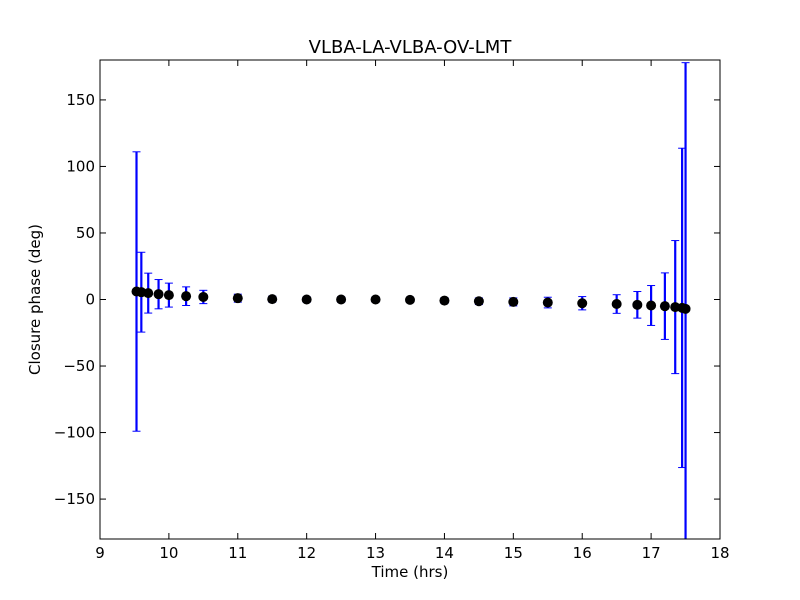 The height and width of the screenshot is (600, 800). Describe the element at coordinates (168, 553) in the screenshot. I see `x-tick-label: 10` at that location.